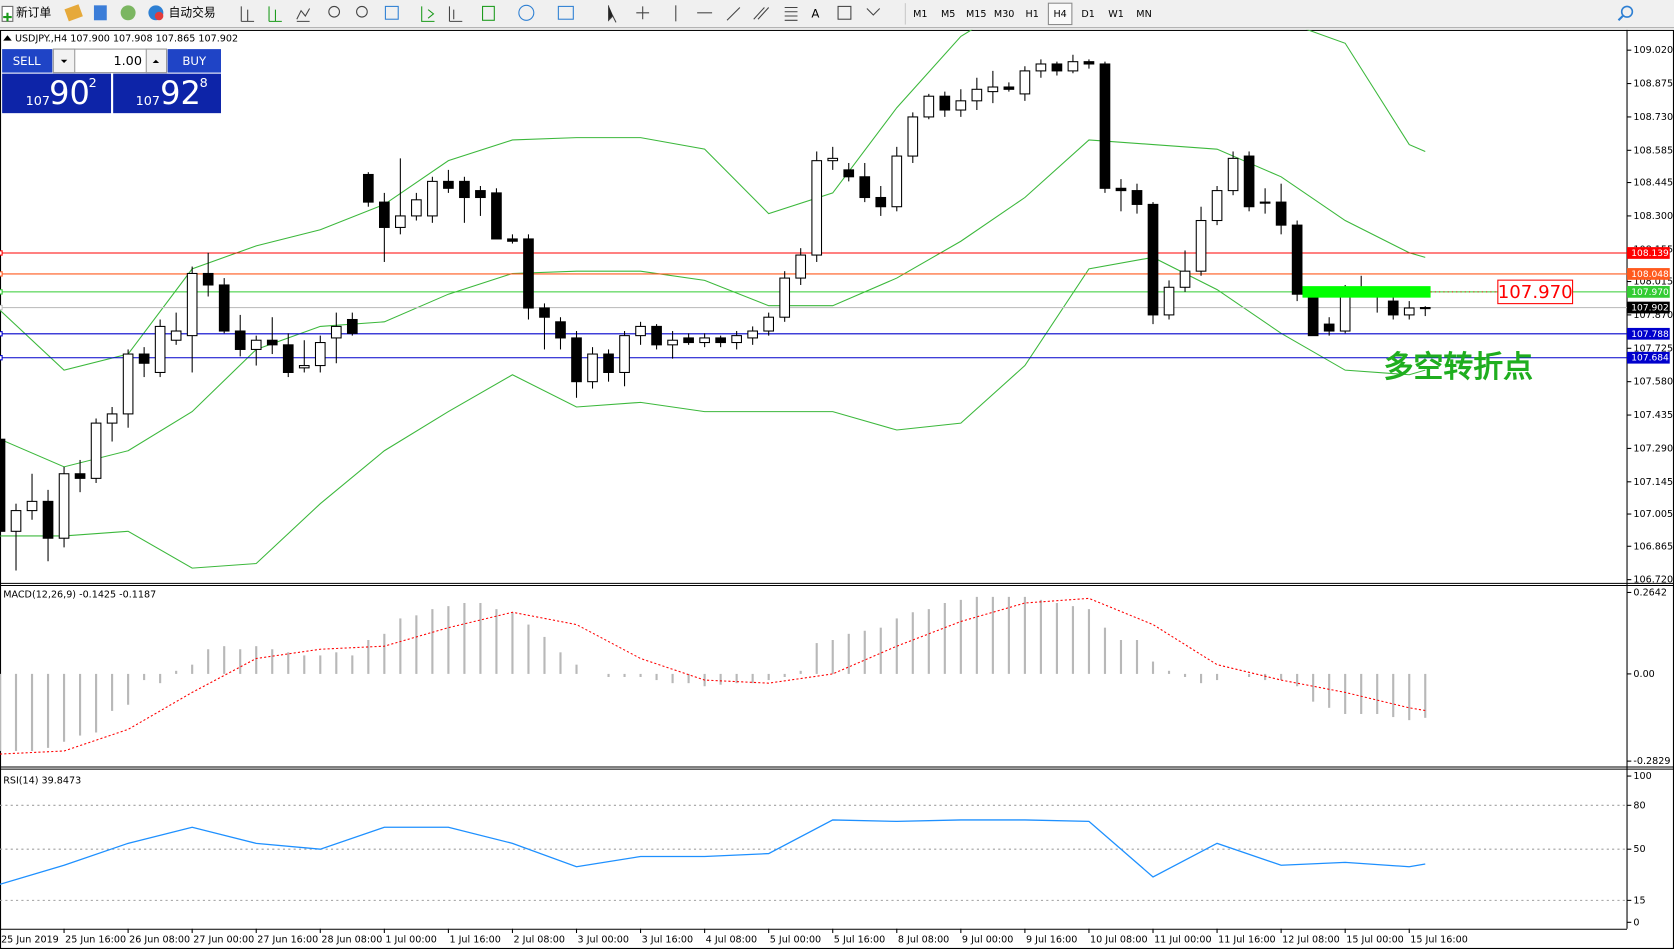 The width and height of the screenshot is (1674, 949). I want to click on auto-trading-button: 自动交易, so click(182, 13).